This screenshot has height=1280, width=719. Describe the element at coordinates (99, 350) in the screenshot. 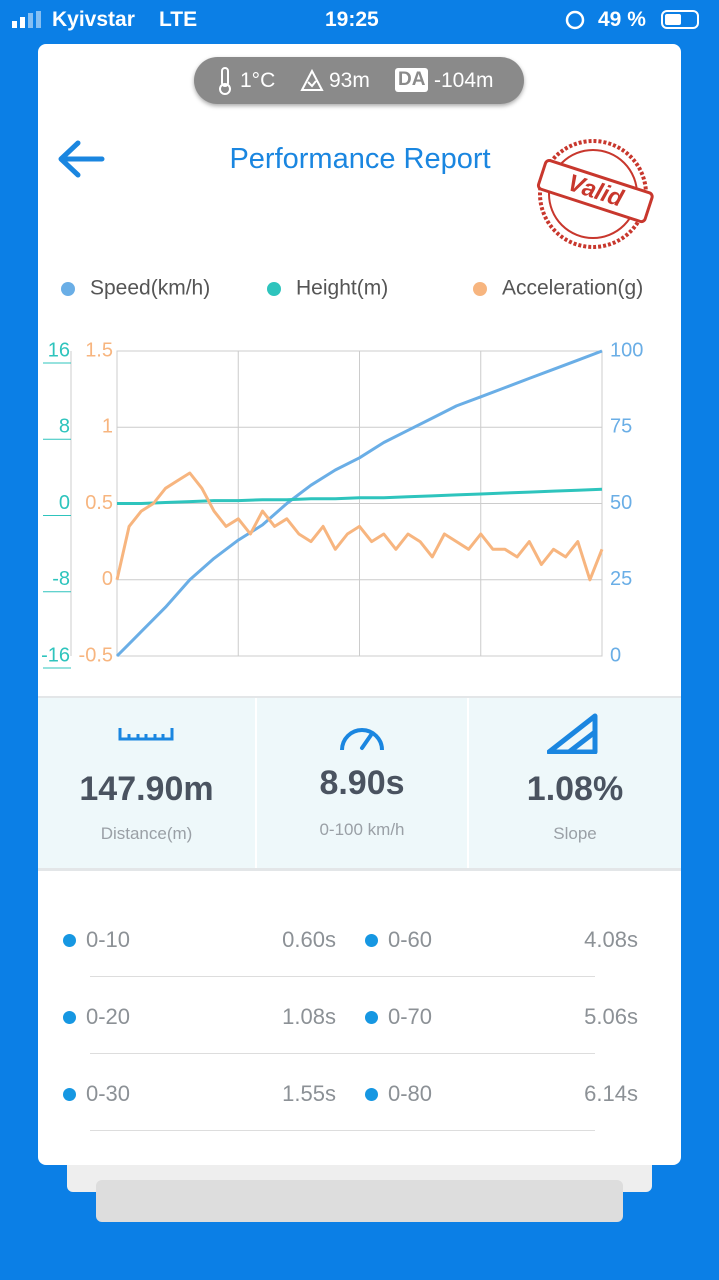

I see `y-tick-label: 1.5` at that location.